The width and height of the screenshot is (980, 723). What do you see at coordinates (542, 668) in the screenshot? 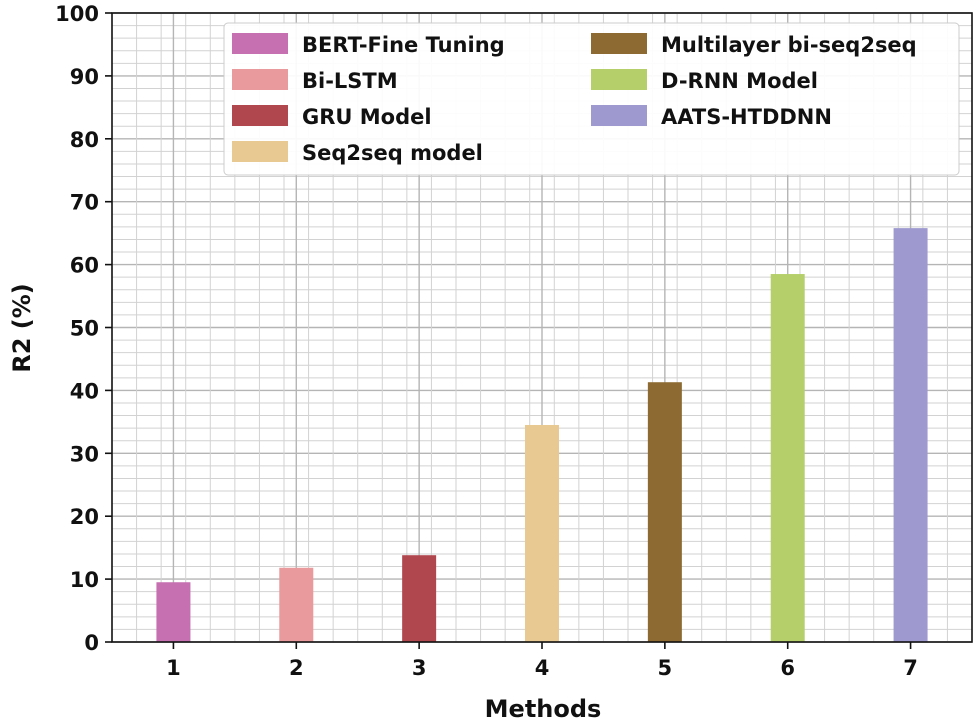
I see `x-tick-label: 4` at bounding box center [542, 668].